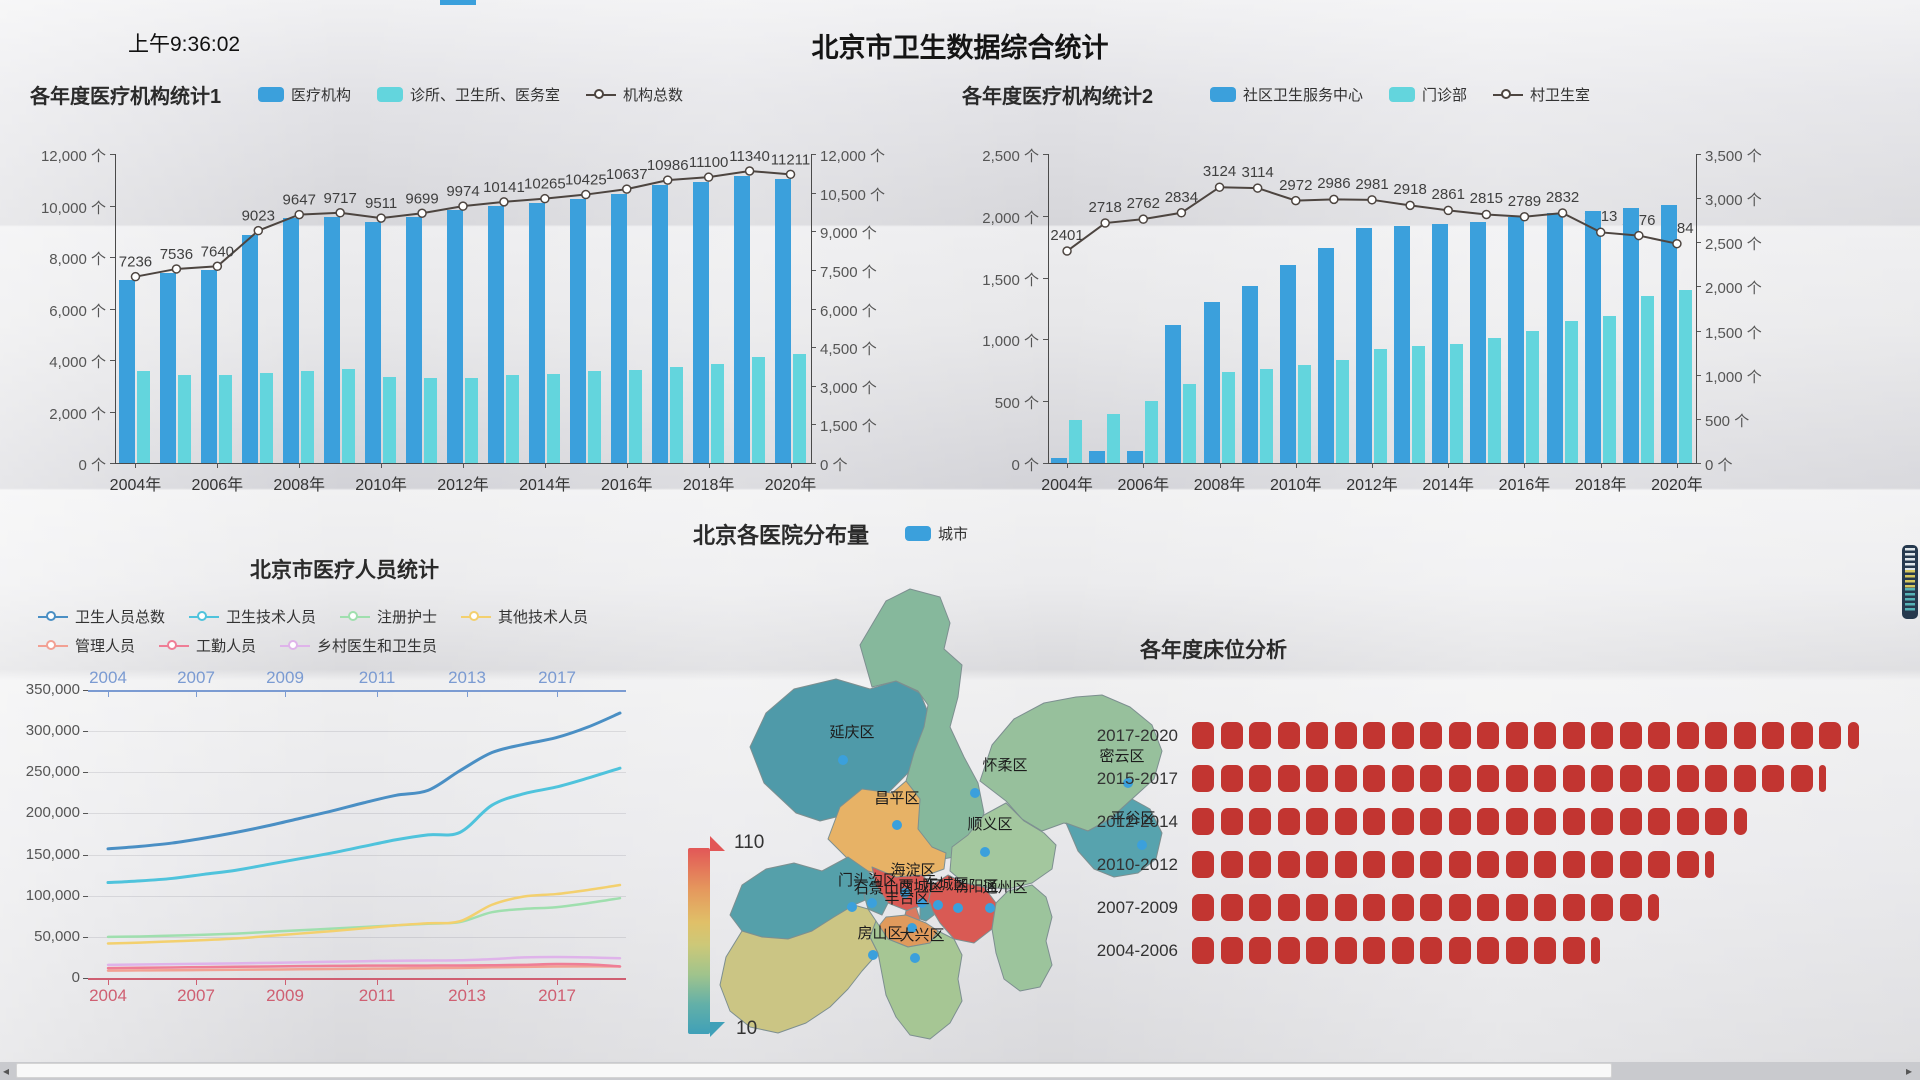 The height and width of the screenshot is (1080, 1920). What do you see at coordinates (717, 843) in the screenshot?
I see `visualmap-handle-max` at bounding box center [717, 843].